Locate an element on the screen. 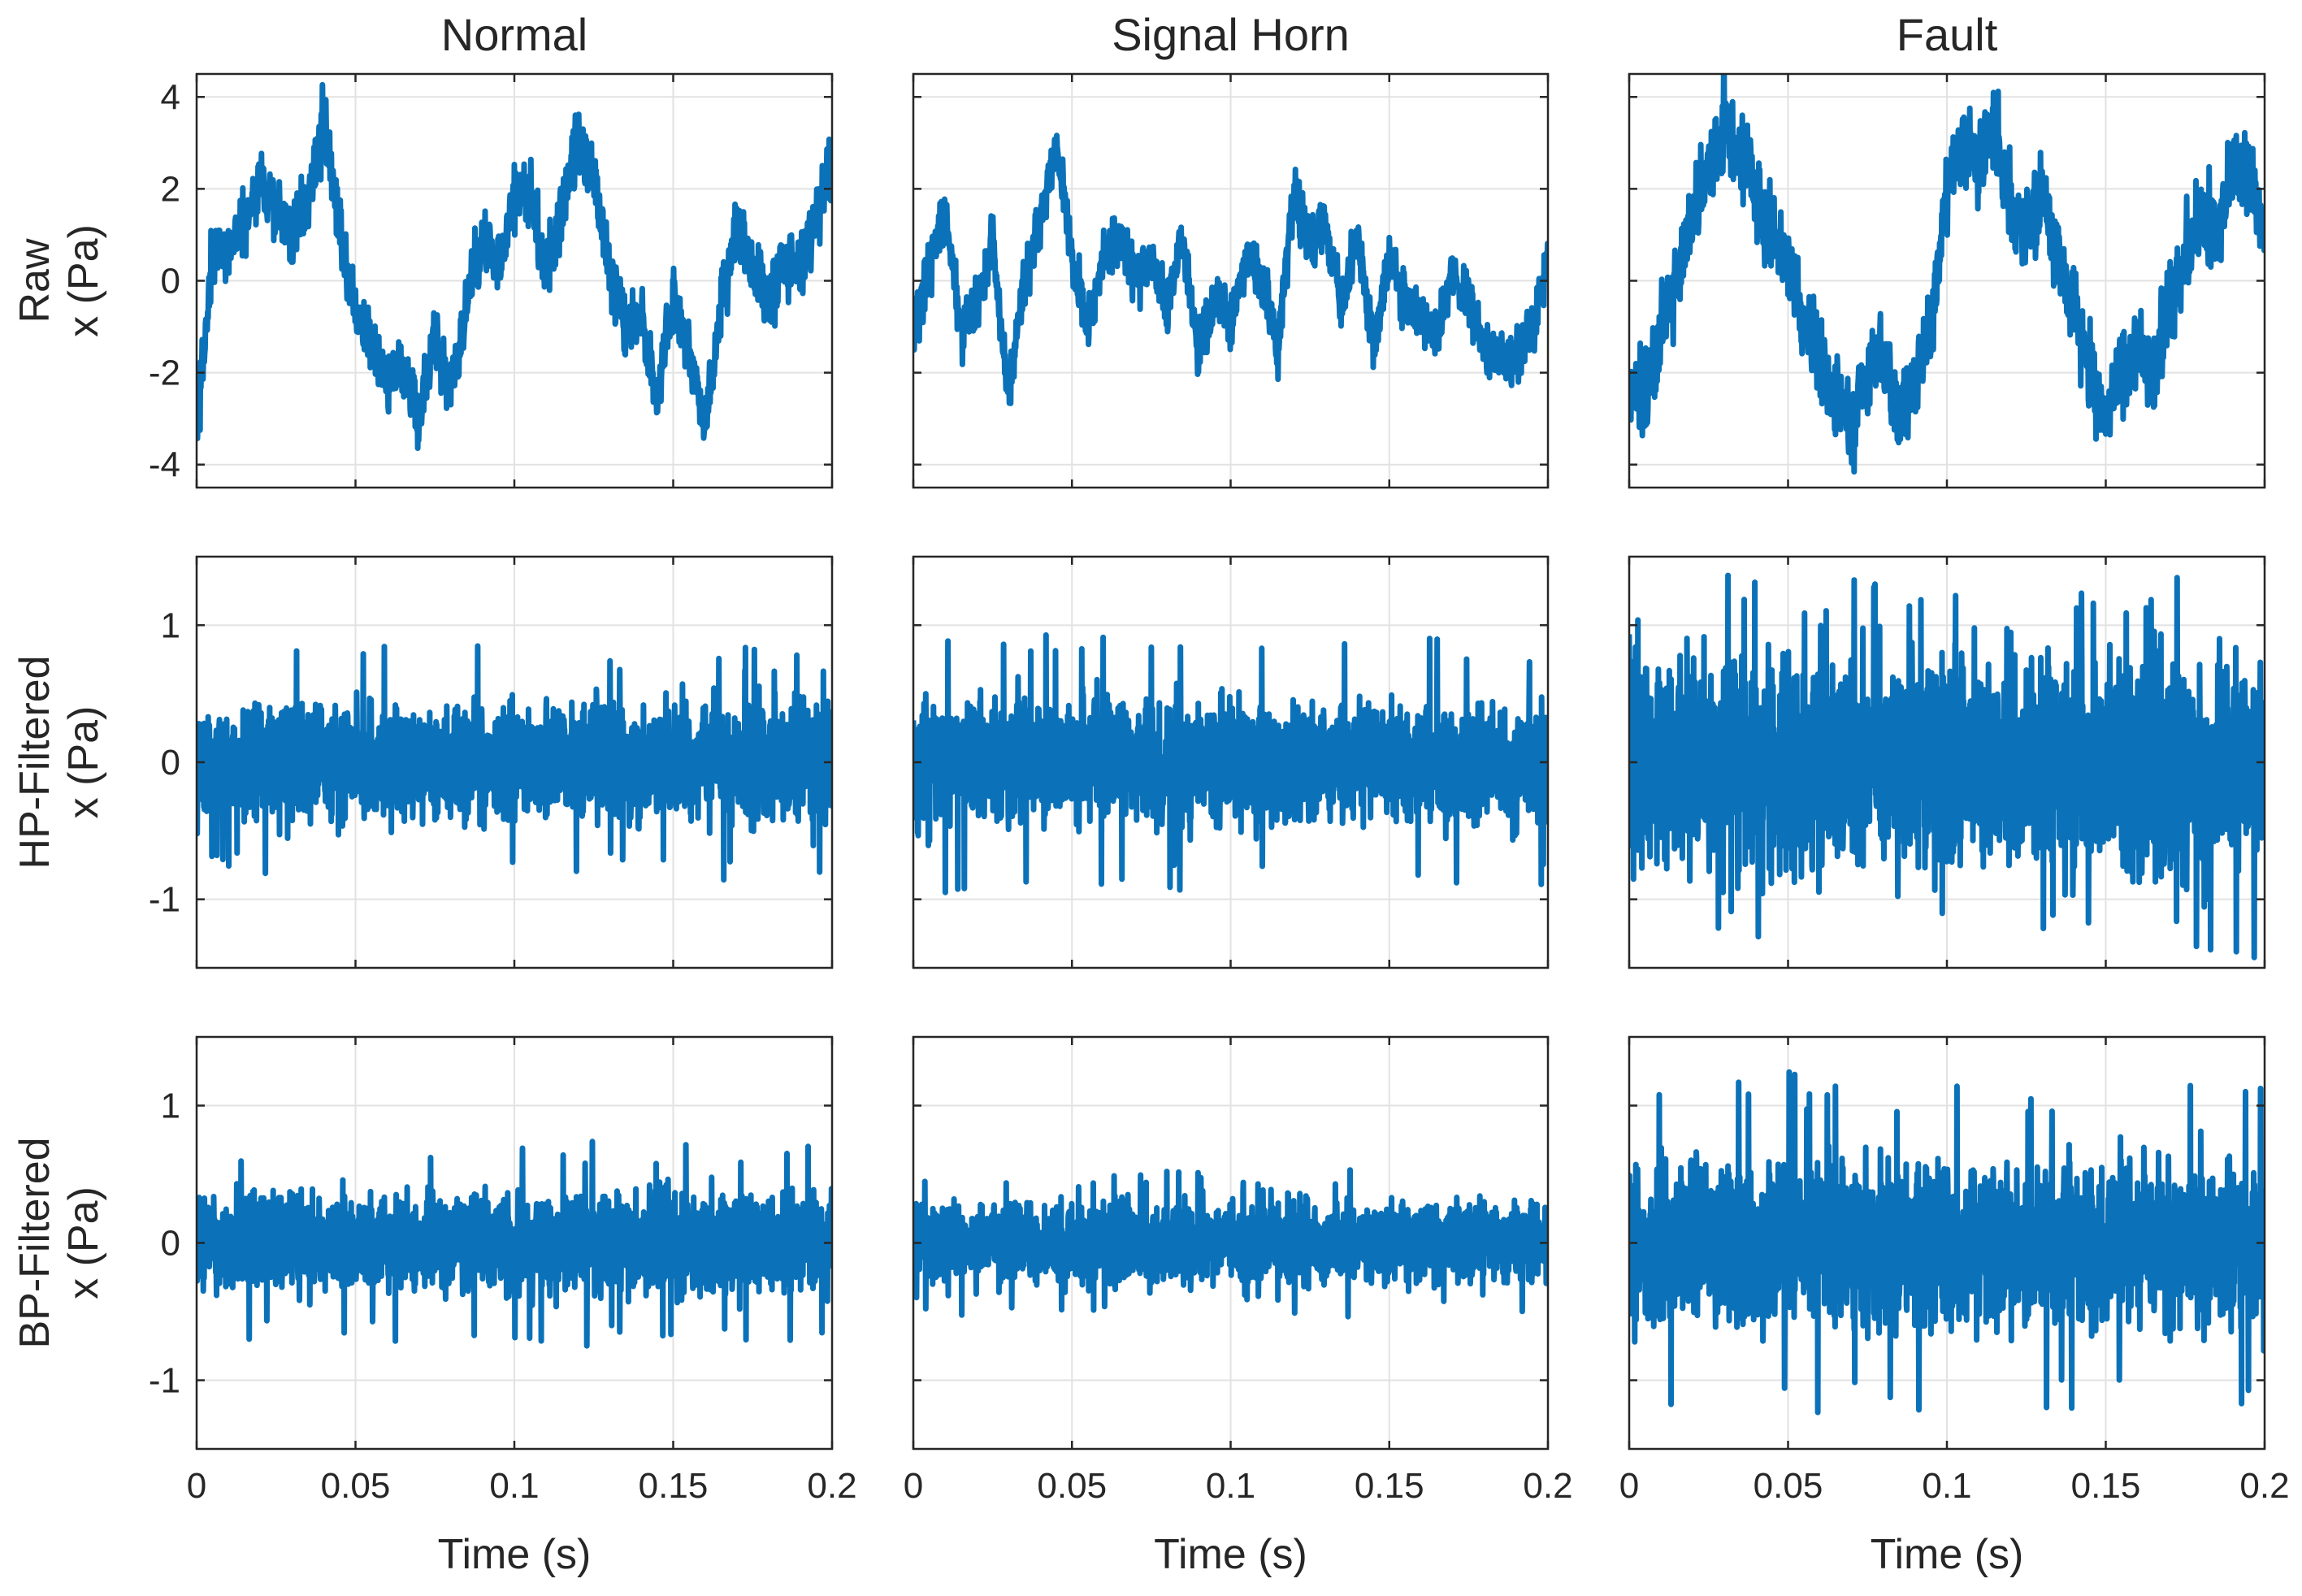 This screenshot has width=2302, height=1596. subplot-bp-signal-horn: 0 0.05 0.1 0.15 0.2 Time (s) is located at coordinates (1238, 1306).